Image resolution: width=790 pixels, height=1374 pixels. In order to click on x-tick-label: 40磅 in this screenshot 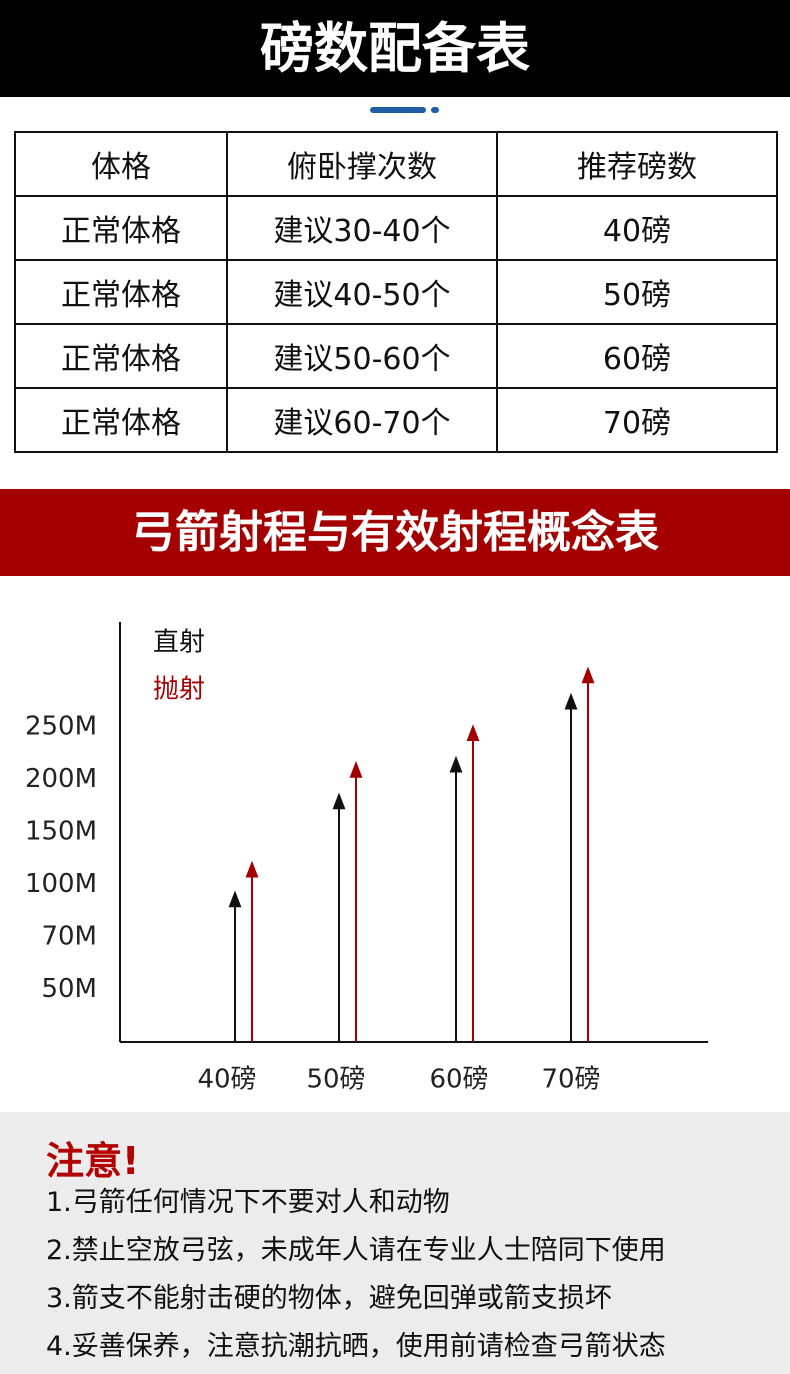, I will do `click(226, 1080)`.